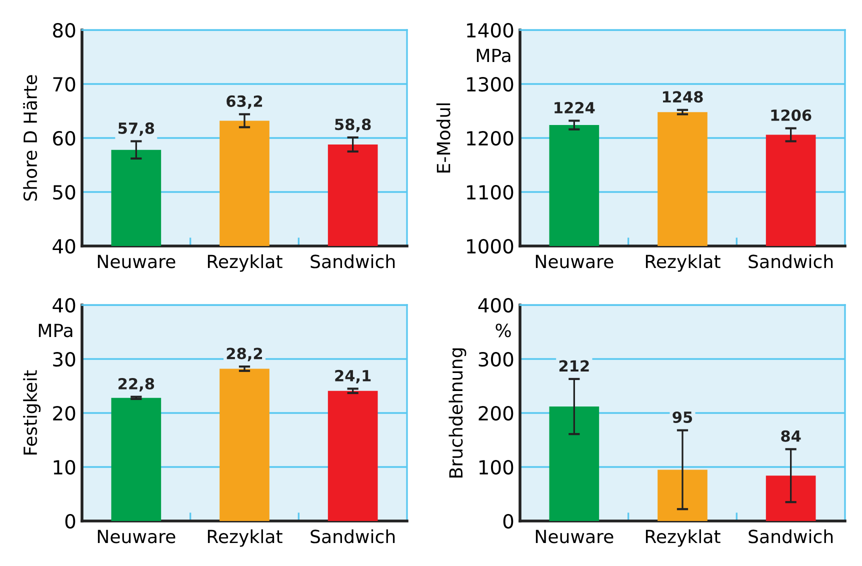 The width and height of the screenshot is (862, 566). I want to click on y-tick-label: 10, so click(65, 467).